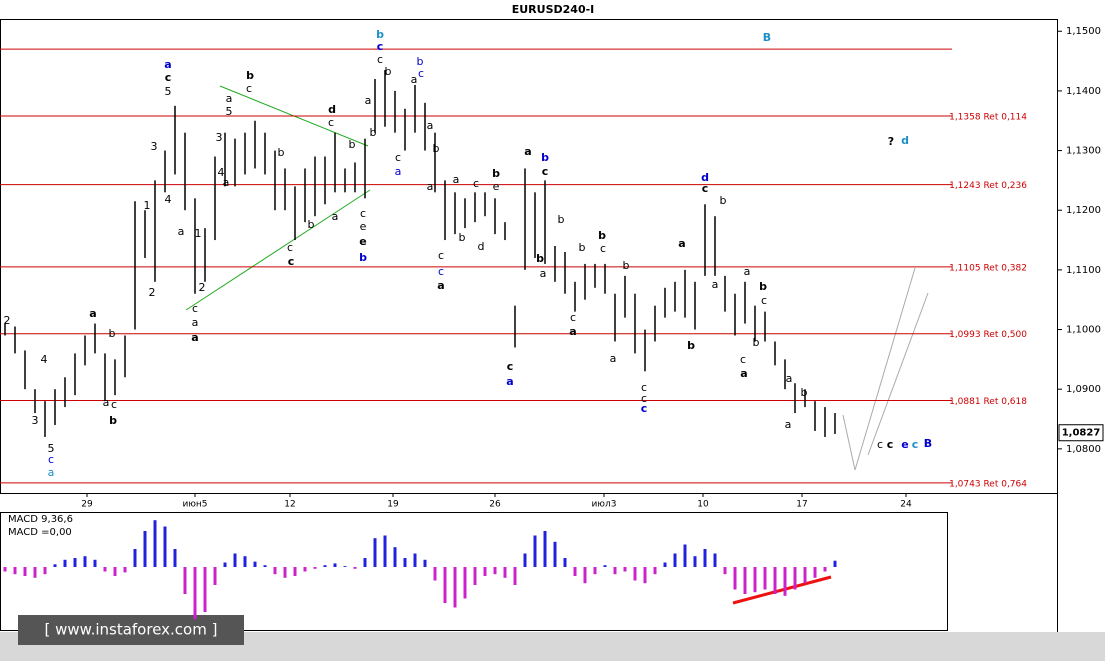  What do you see at coordinates (553, 9) in the screenshot?
I see `chart-title: EURUSD240-I` at bounding box center [553, 9].